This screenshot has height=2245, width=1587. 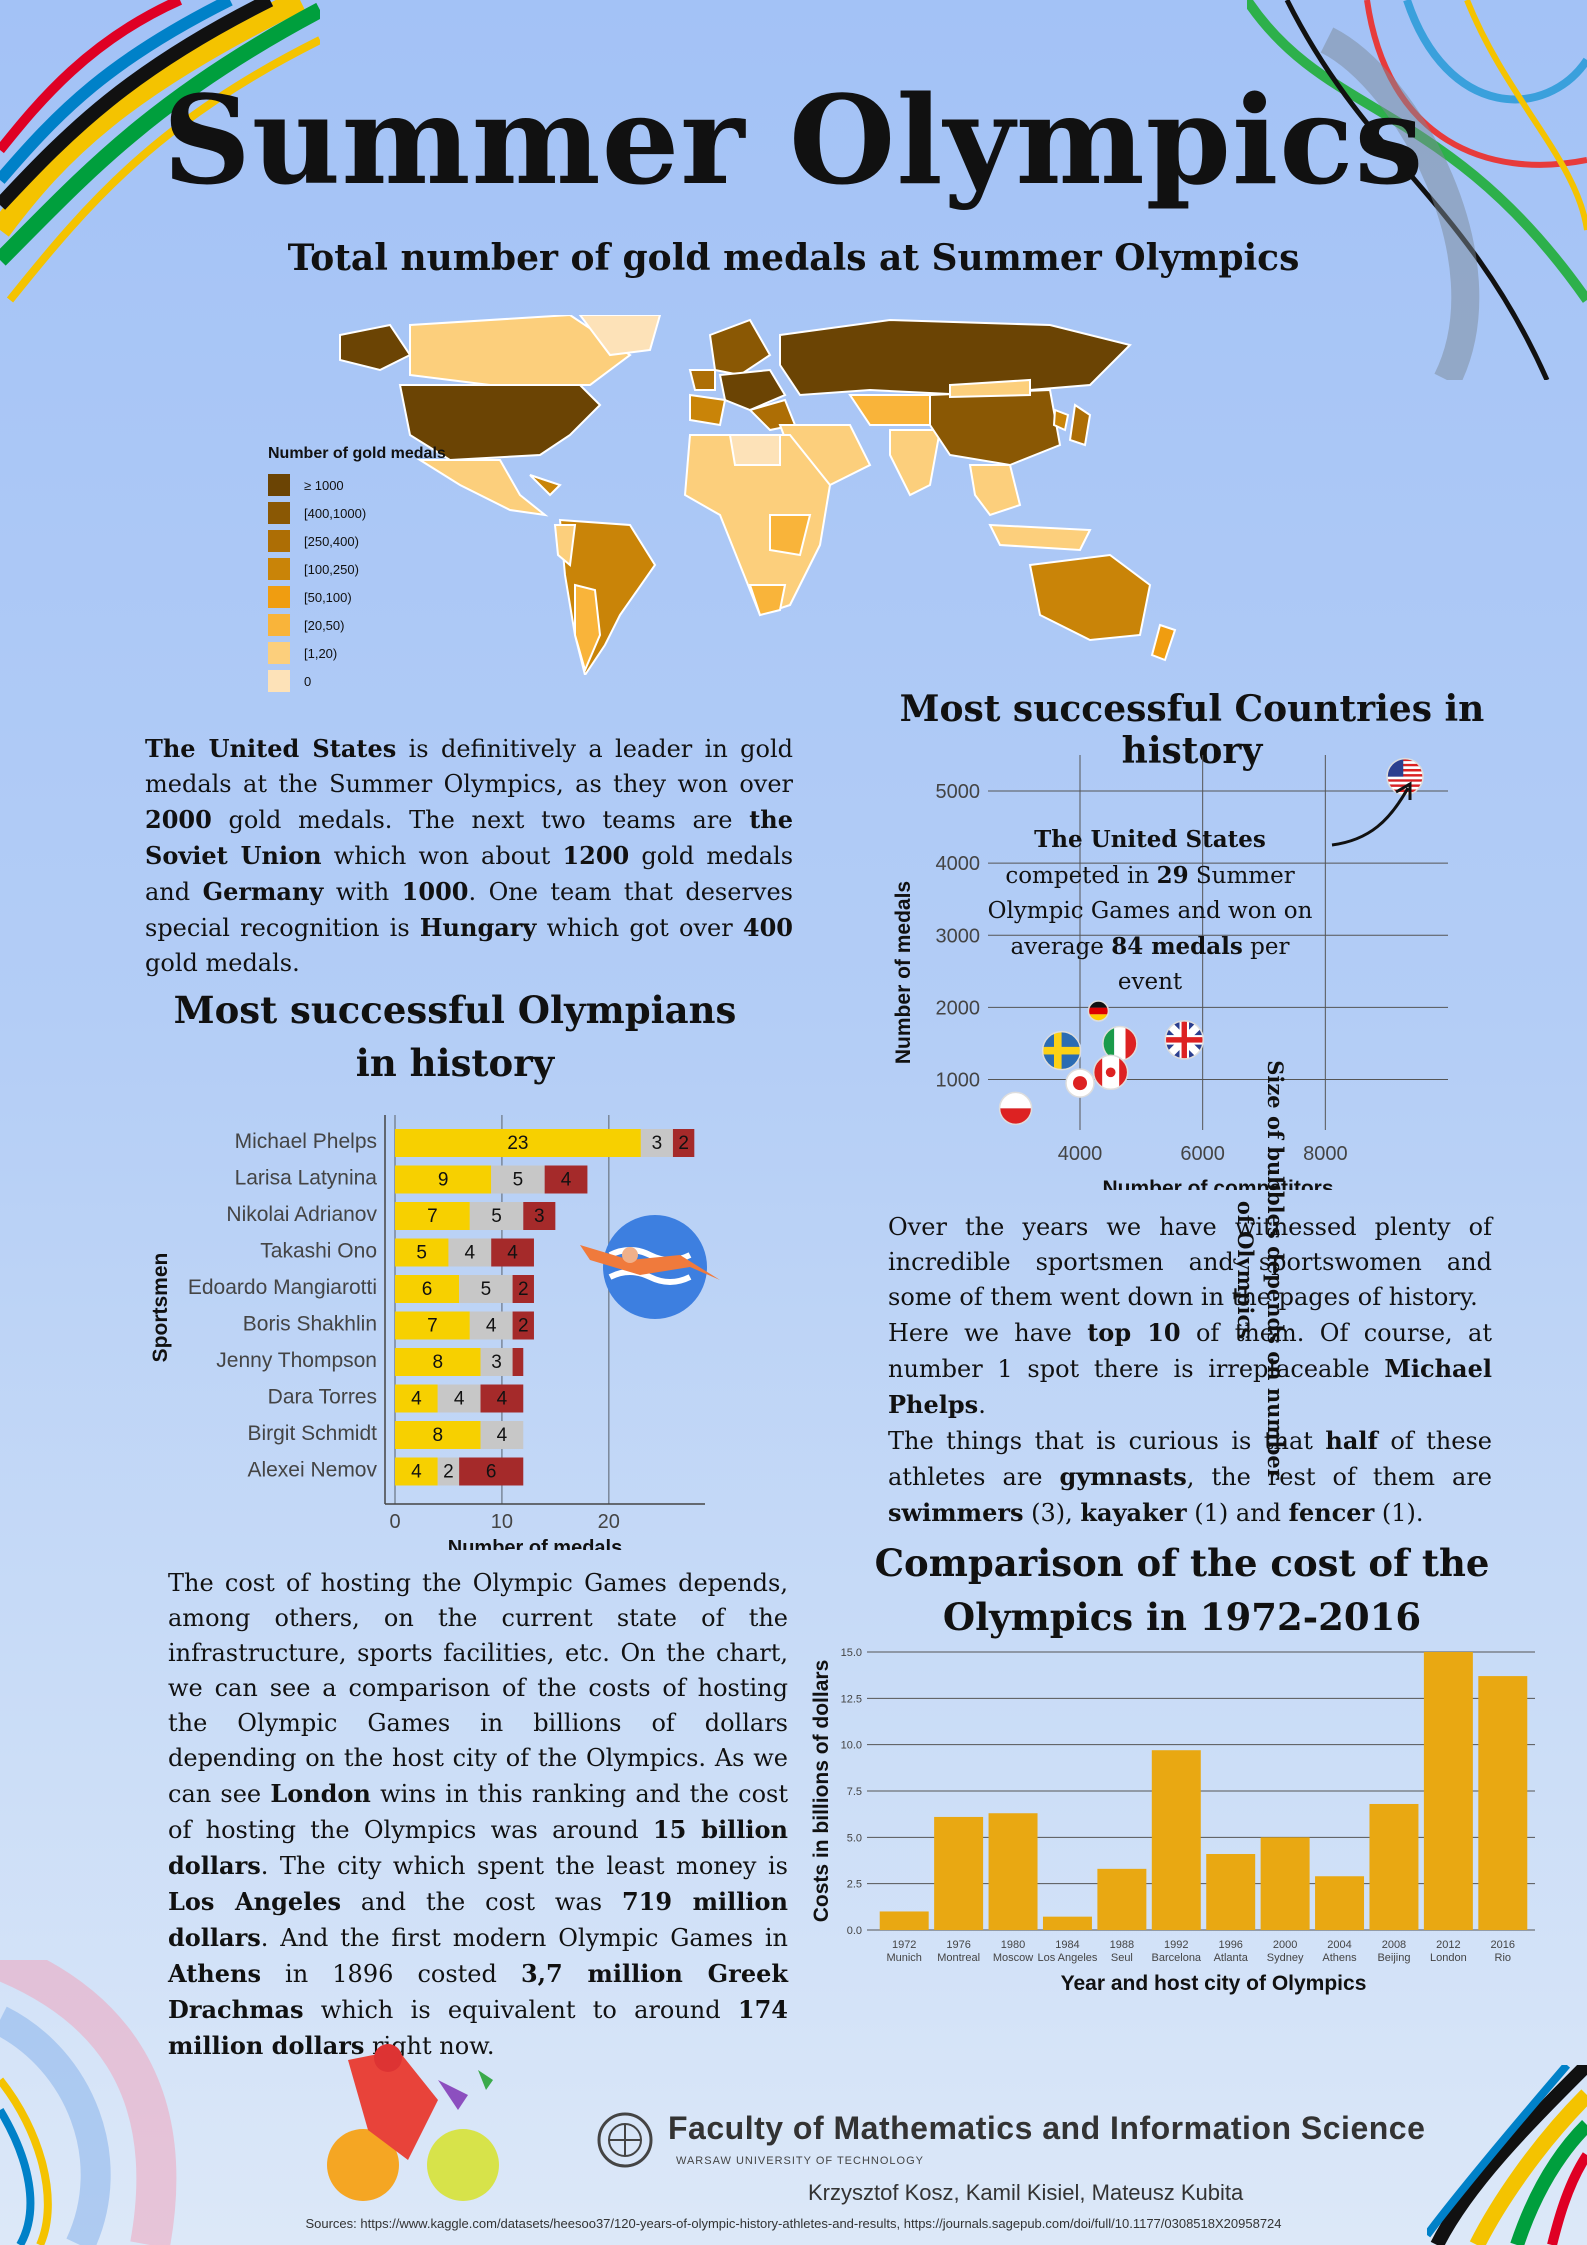 What do you see at coordinates (1399, 1513) in the screenshot?
I see `text-run: (1).` at bounding box center [1399, 1513].